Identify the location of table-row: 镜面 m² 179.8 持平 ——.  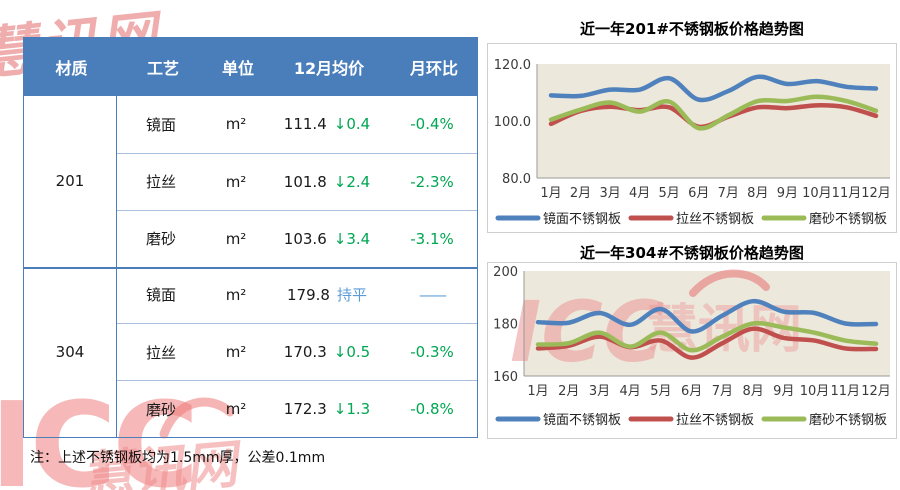
(297, 294).